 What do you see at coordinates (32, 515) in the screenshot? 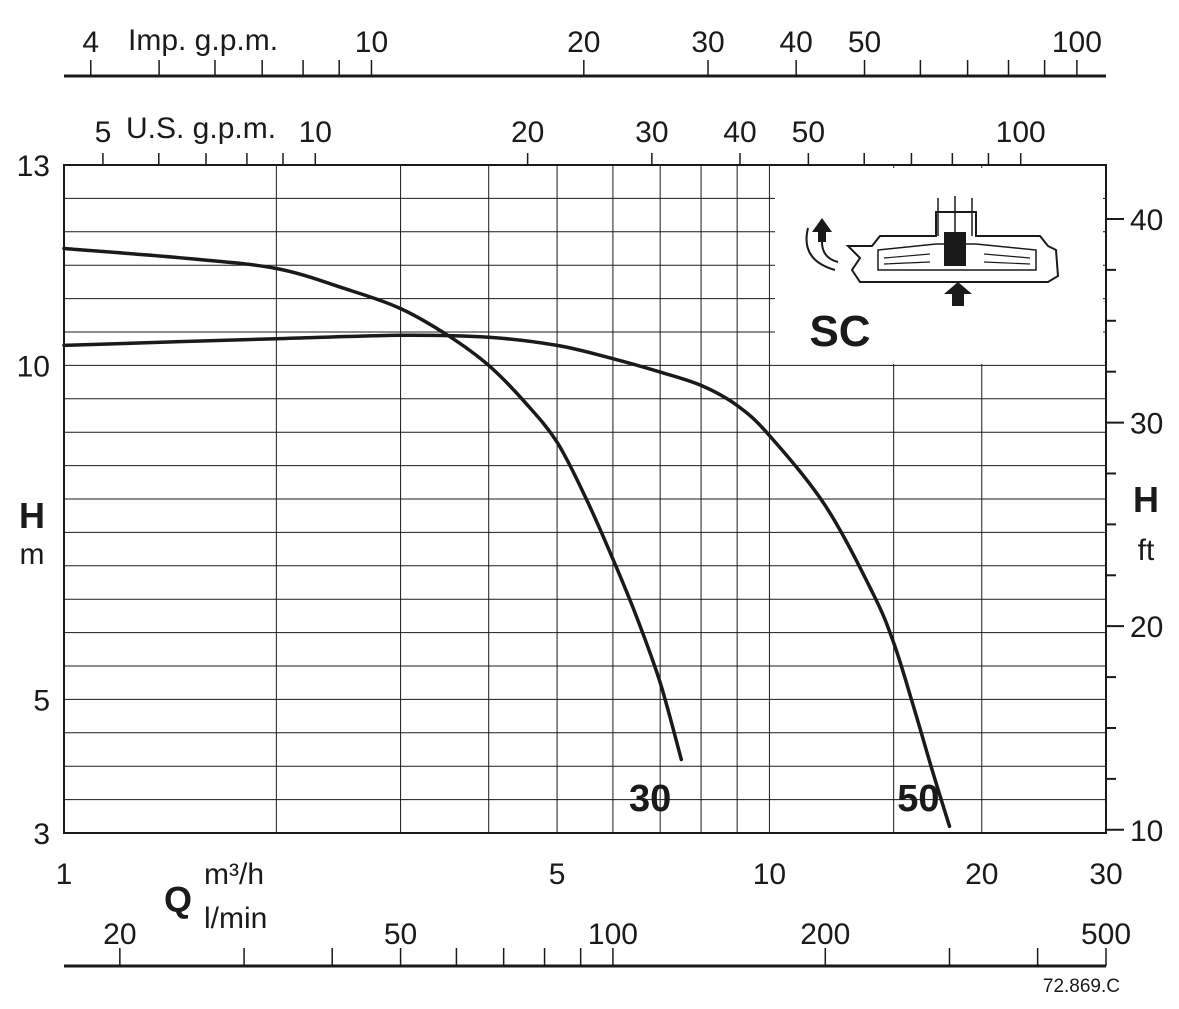
I see `h-m-symbol: H` at bounding box center [32, 515].